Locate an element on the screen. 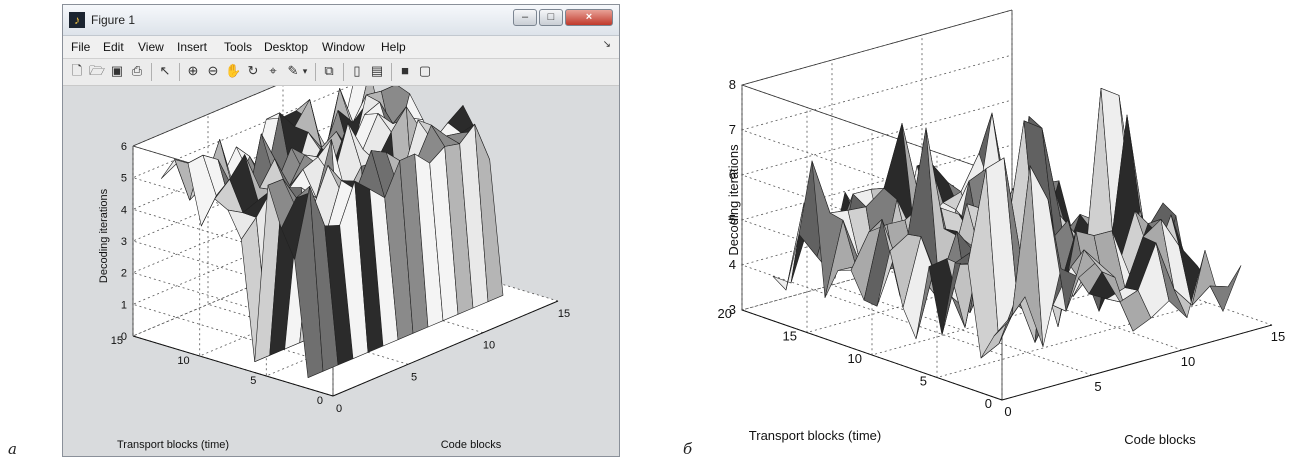 This screenshot has width=1313, height=461. maximize-button: □ is located at coordinates (551, 17).